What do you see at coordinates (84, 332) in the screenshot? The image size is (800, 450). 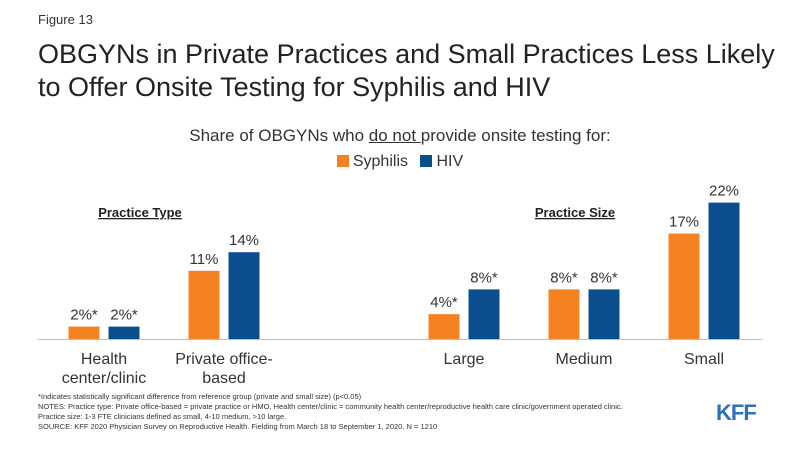 I see `bar-syphilis-health-center-clinic` at bounding box center [84, 332].